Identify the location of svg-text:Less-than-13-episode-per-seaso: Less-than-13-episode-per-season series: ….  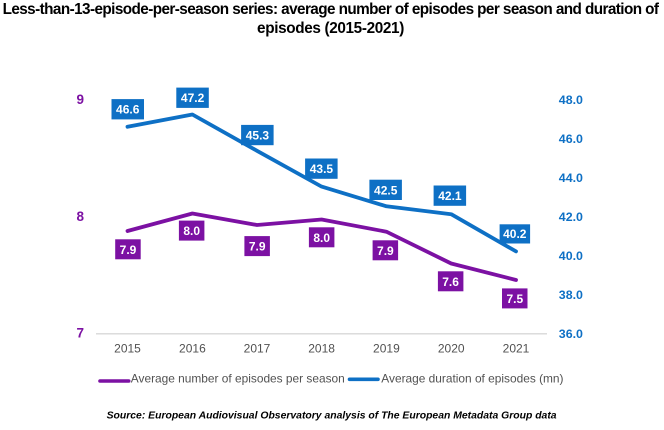
(331, 9).